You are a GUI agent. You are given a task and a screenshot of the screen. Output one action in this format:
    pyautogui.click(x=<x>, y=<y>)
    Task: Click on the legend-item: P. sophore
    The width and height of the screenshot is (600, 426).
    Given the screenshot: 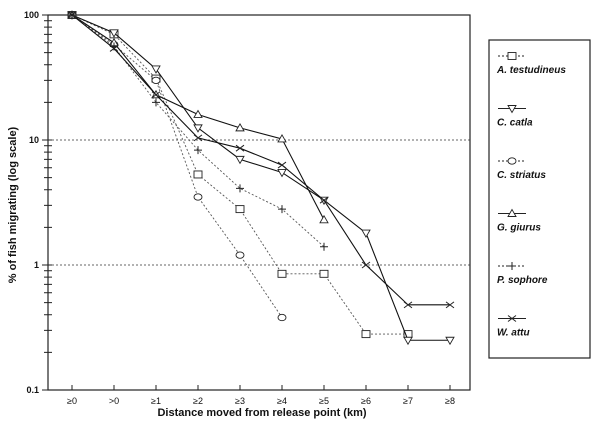 What is the action you would take?
    pyautogui.click(x=522, y=274)
    